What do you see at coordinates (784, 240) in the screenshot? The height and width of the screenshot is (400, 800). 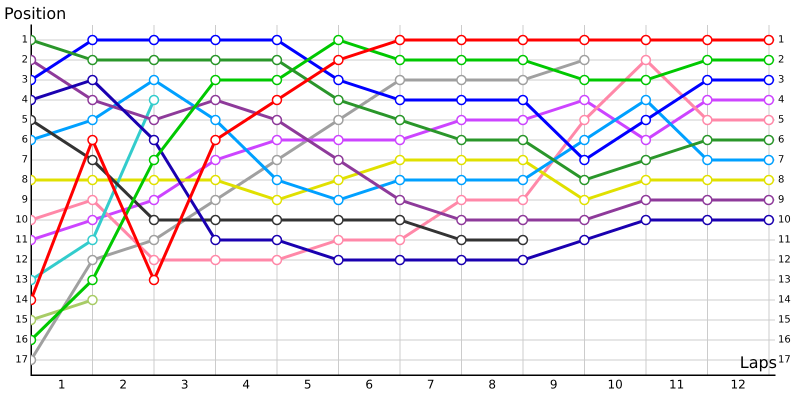 I see `y2-tick-label: 11` at bounding box center [784, 240].